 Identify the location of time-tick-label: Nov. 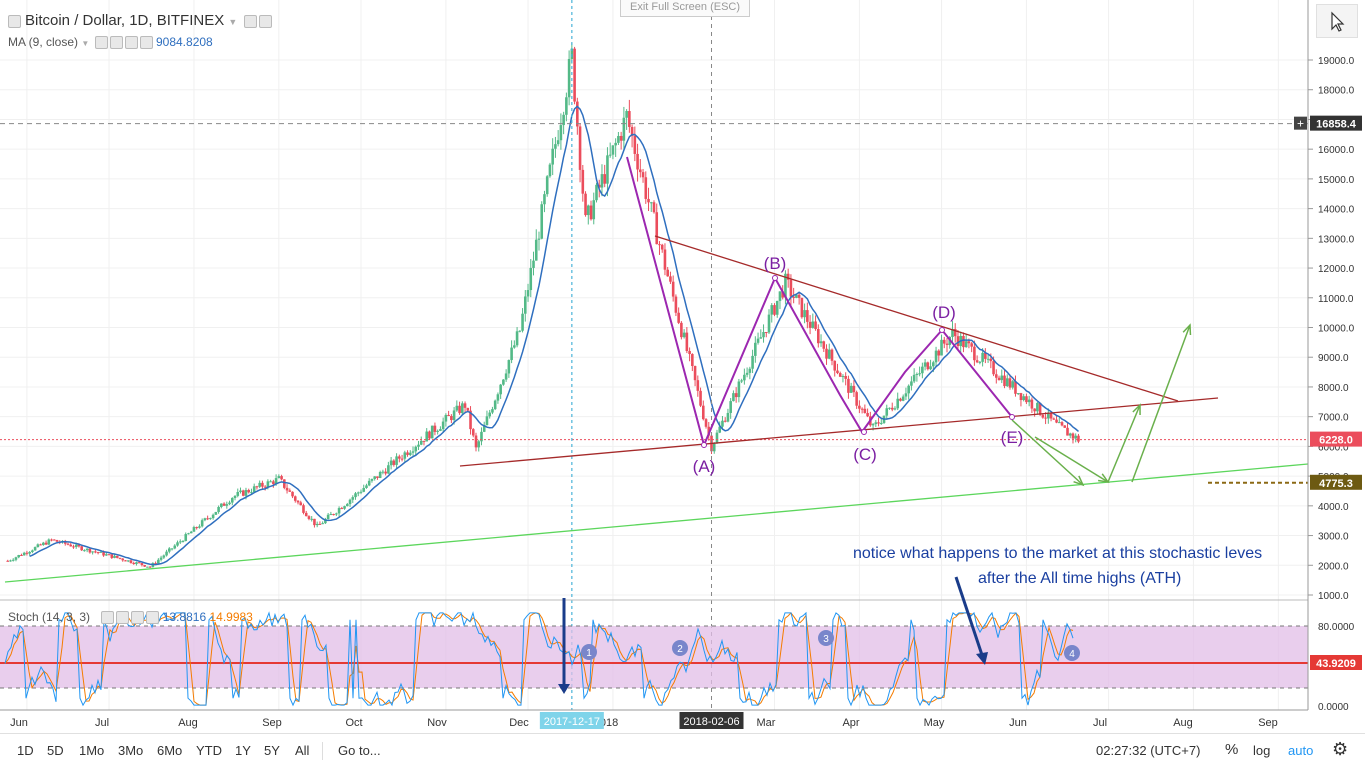
(437, 723).